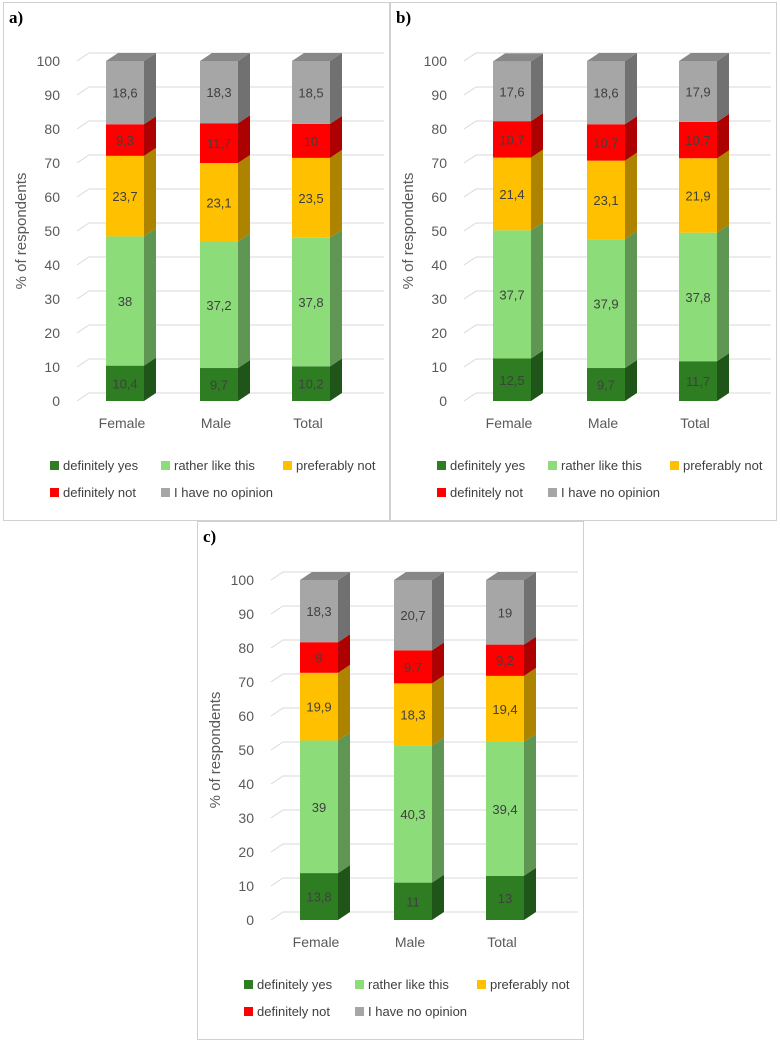 This screenshot has height=1043, width=780. I want to click on y-axis-title: % of respondents, so click(408, 231).